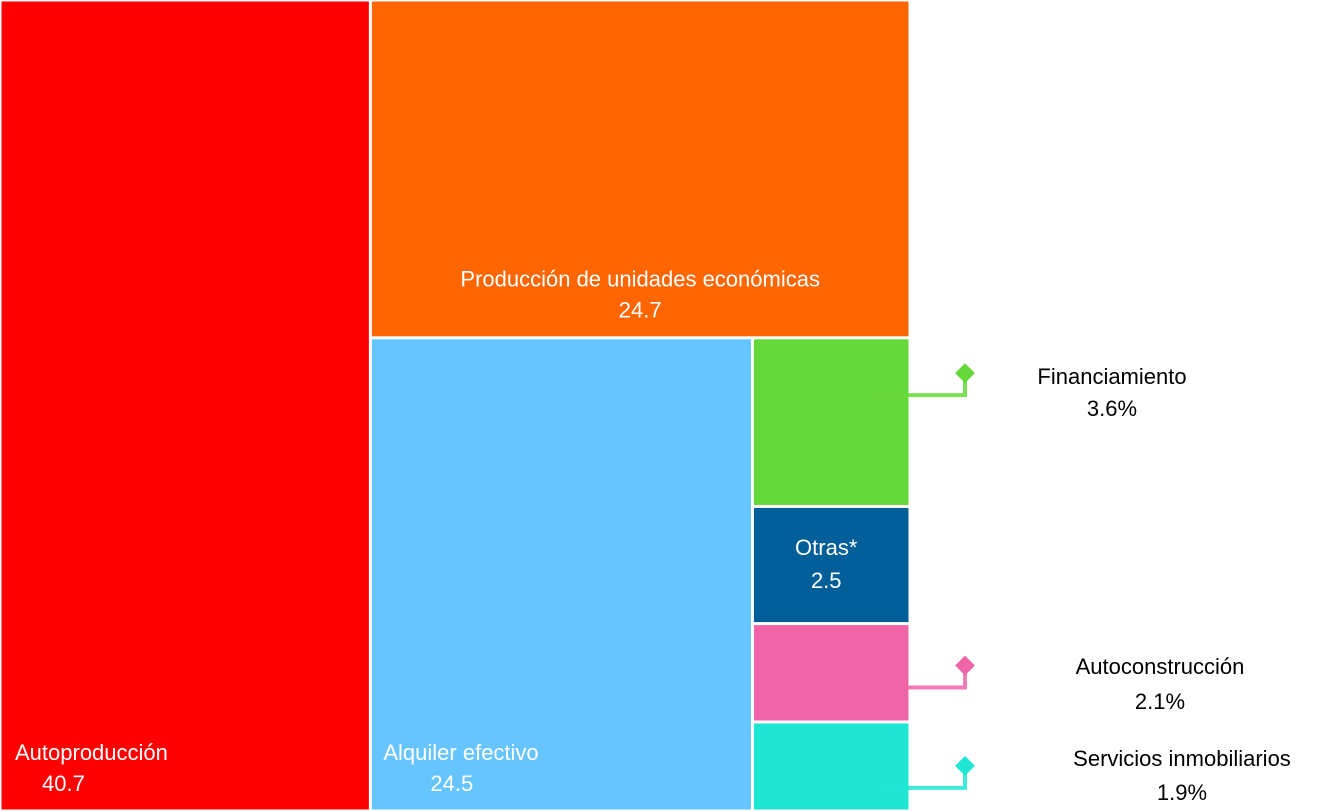  Describe the element at coordinates (826, 580) in the screenshot. I see `cell-value: 2.5` at that location.